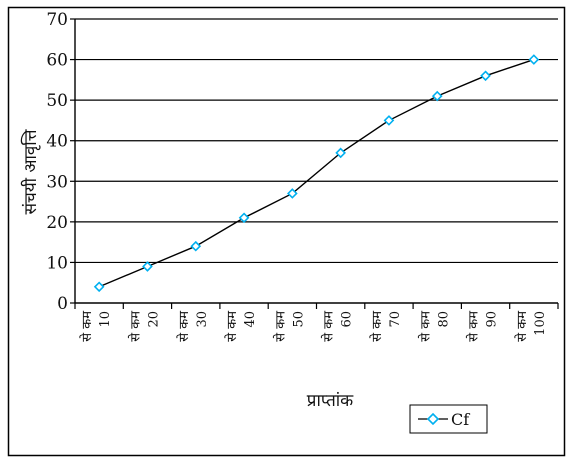 The height and width of the screenshot is (468, 573). Describe the element at coordinates (540, 323) in the screenshot. I see `x-tick-label: 100` at that location.